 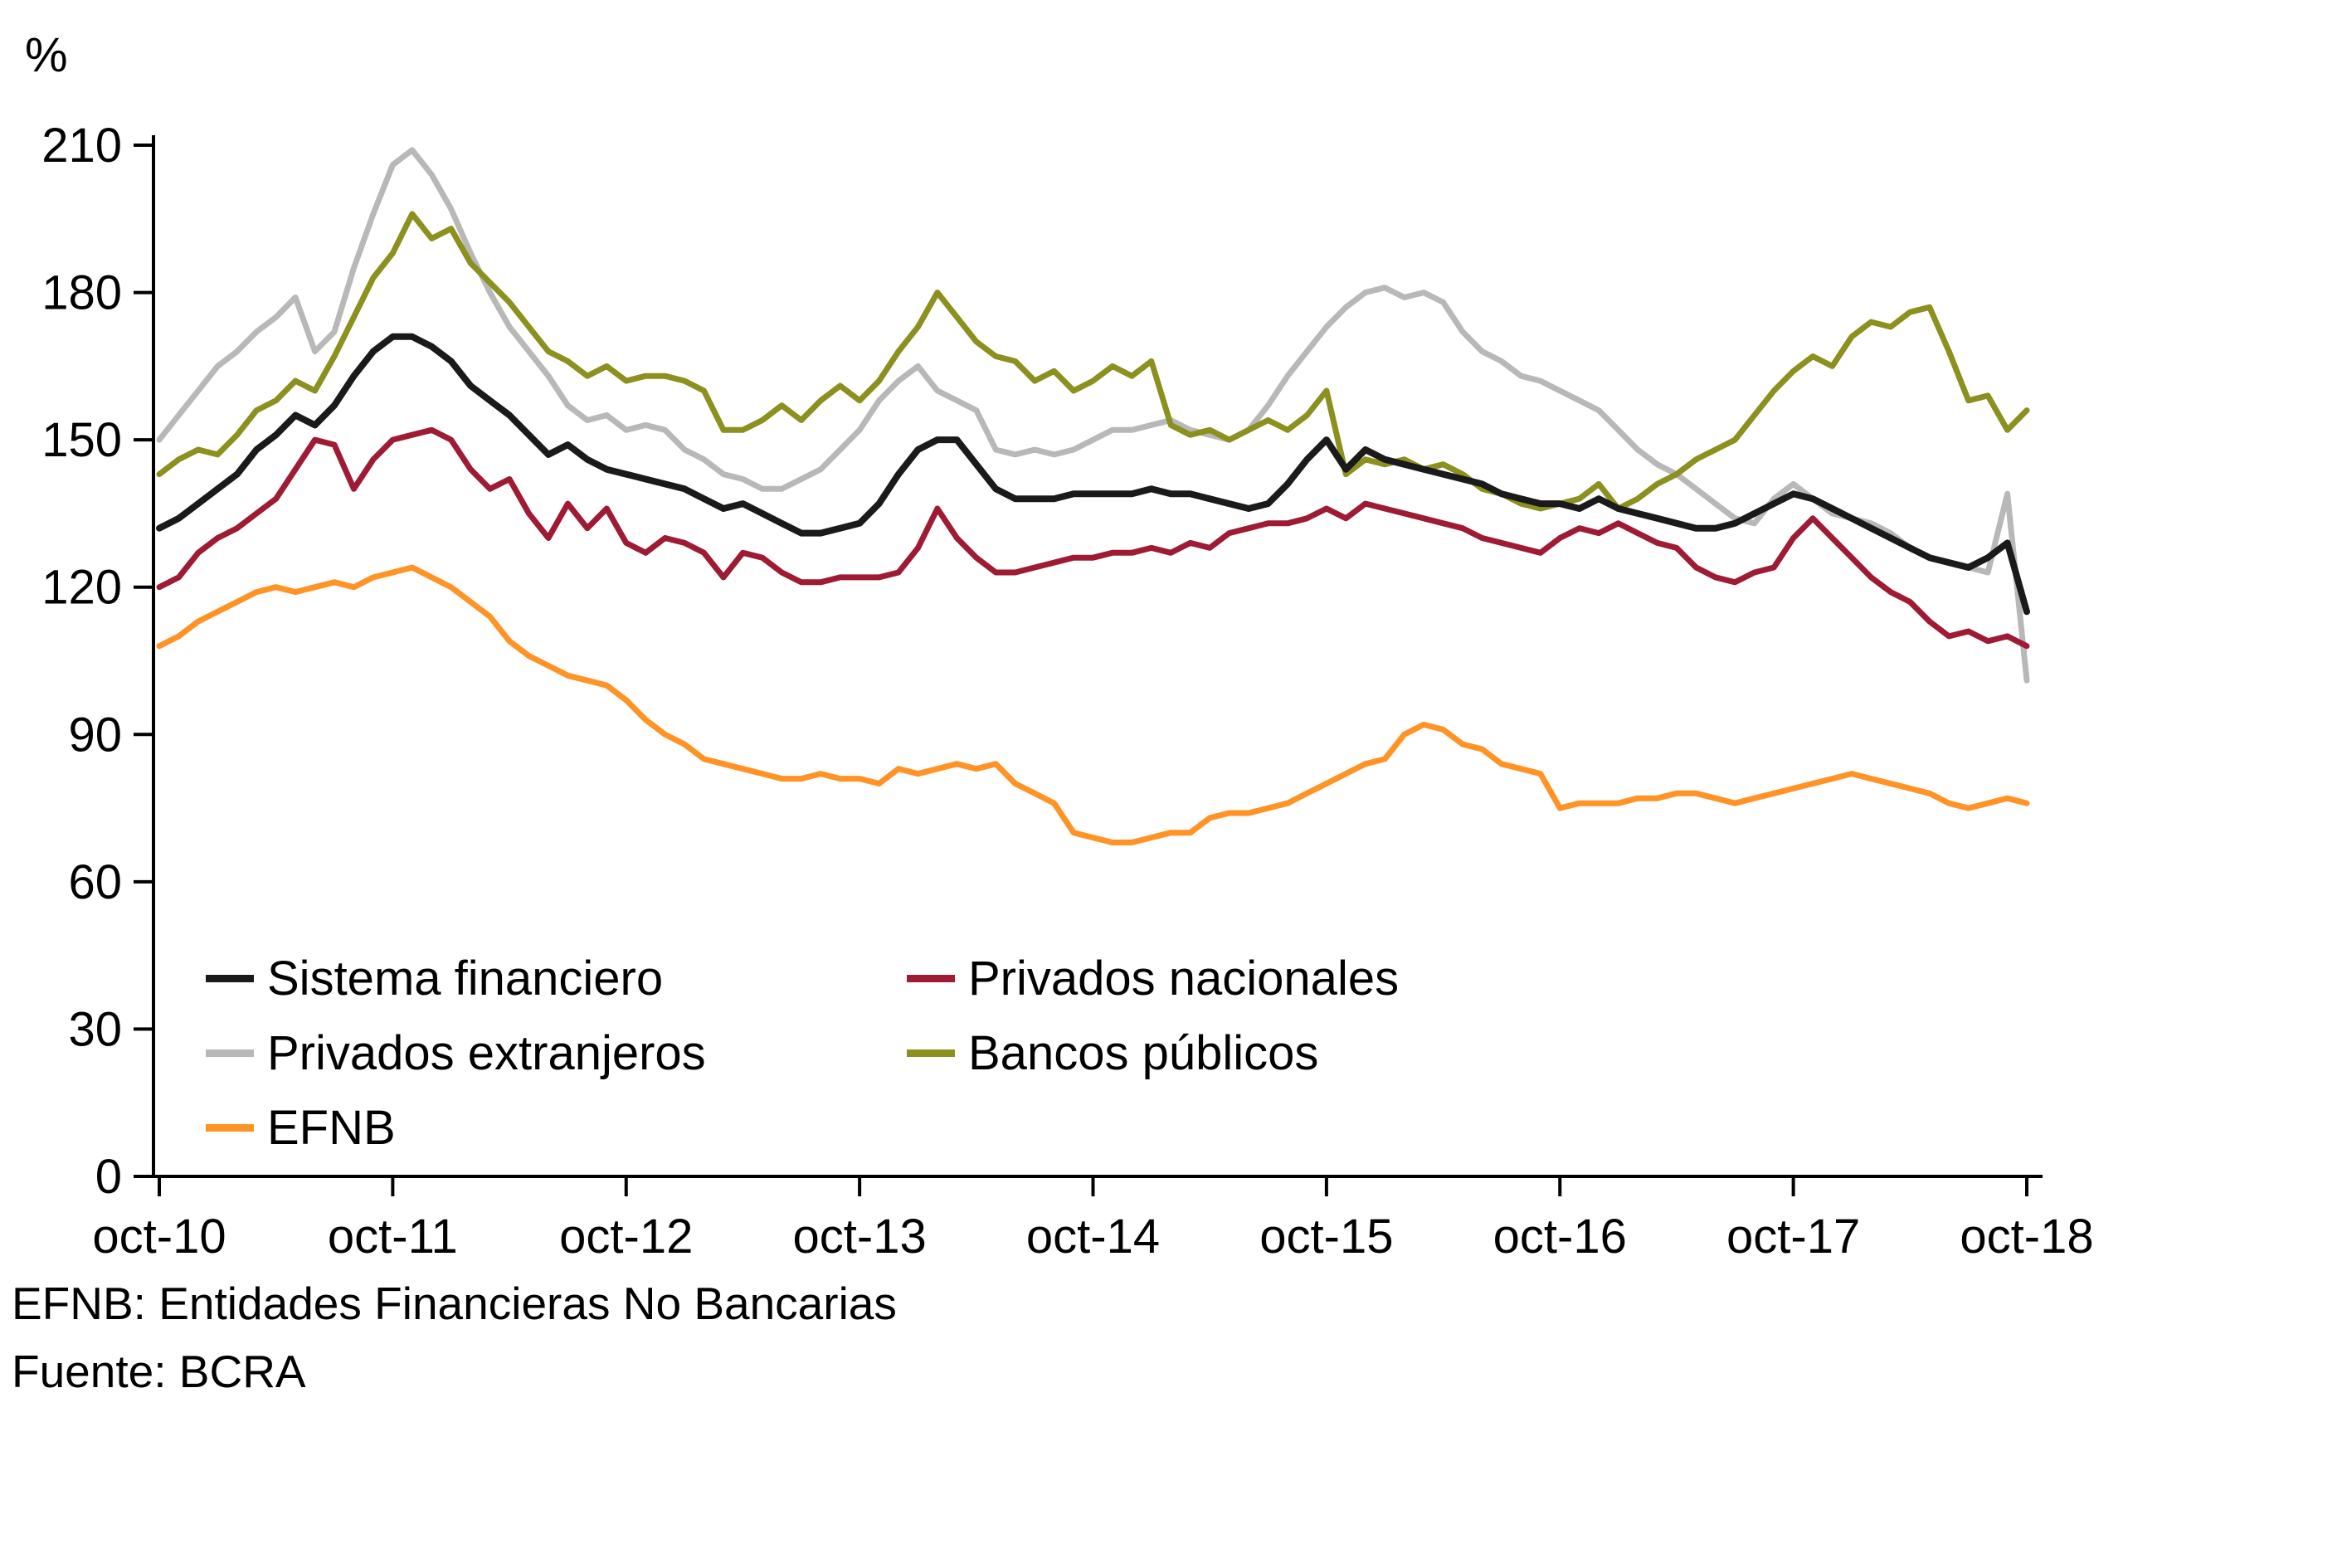 I want to click on legend-item-privados-nacionales: Privados nacionales, so click(x=1153, y=979).